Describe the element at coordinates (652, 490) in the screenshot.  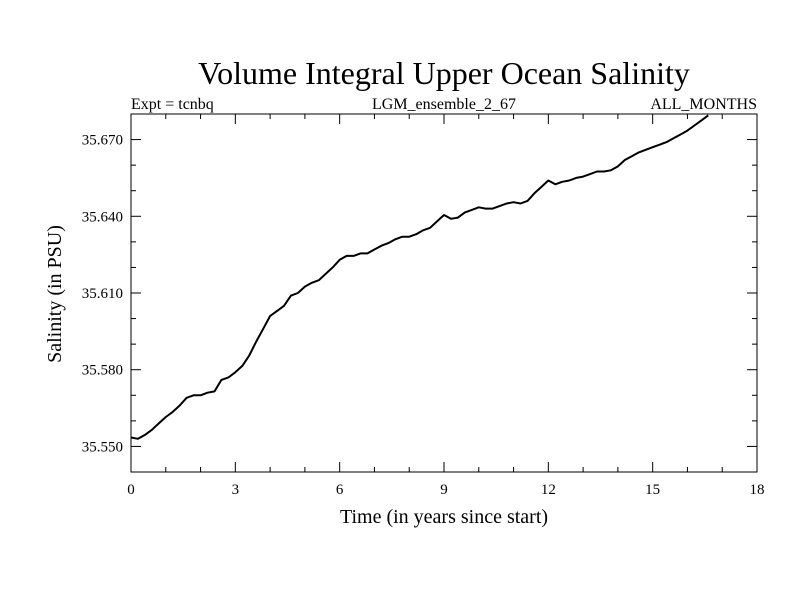
I see `x-tick-label: 15` at that location.